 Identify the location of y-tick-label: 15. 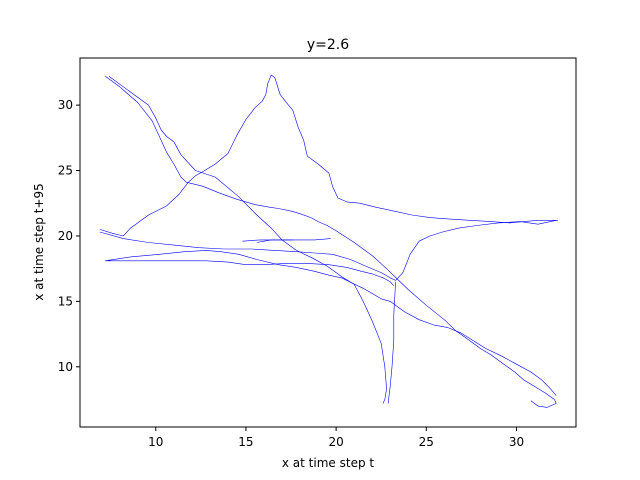
(65, 301).